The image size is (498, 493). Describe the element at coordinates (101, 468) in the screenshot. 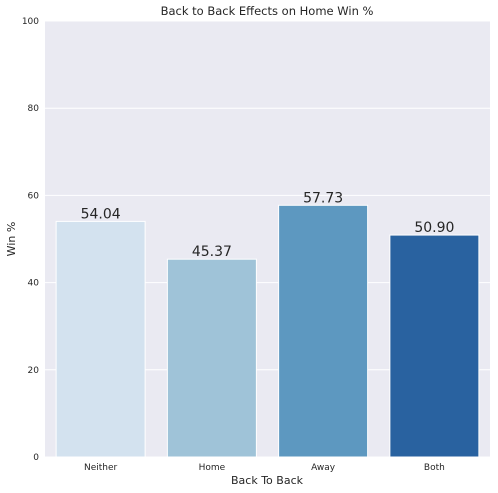

I see `x-tick-label: Neither` at that location.